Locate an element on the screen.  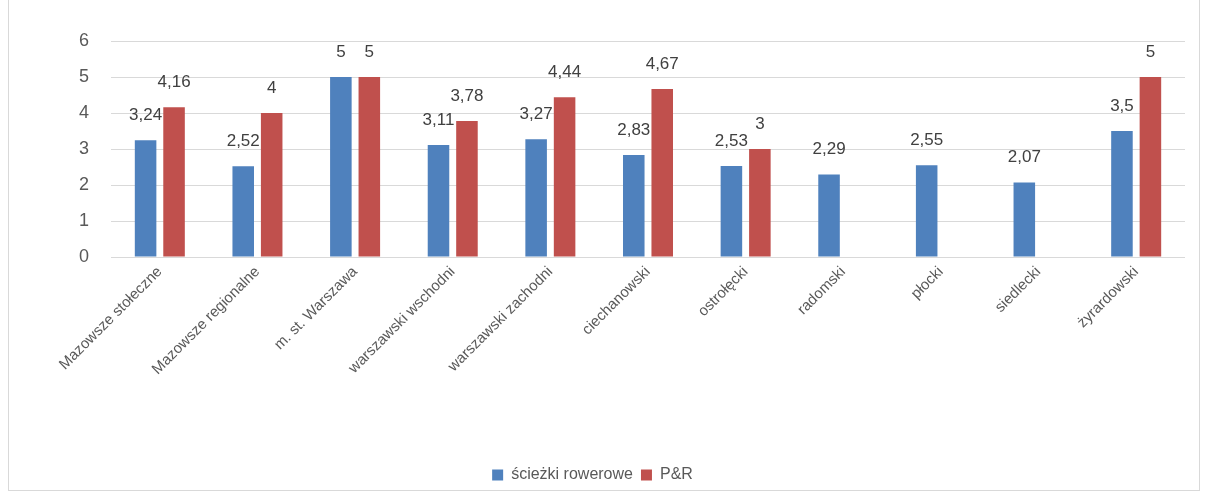
y-tick-label: 5 is located at coordinates (83, 75).